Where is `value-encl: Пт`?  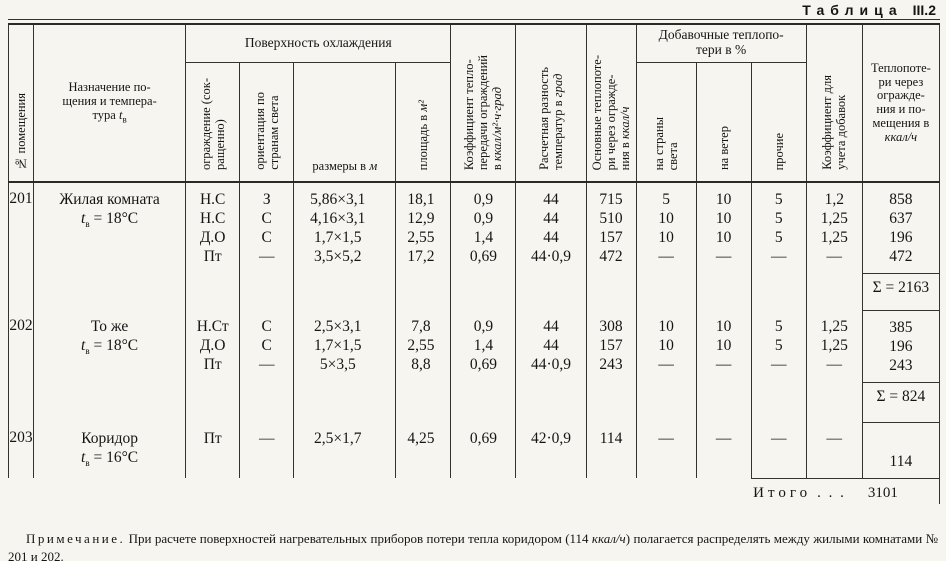
value-encl: Пт is located at coordinates (212, 256).